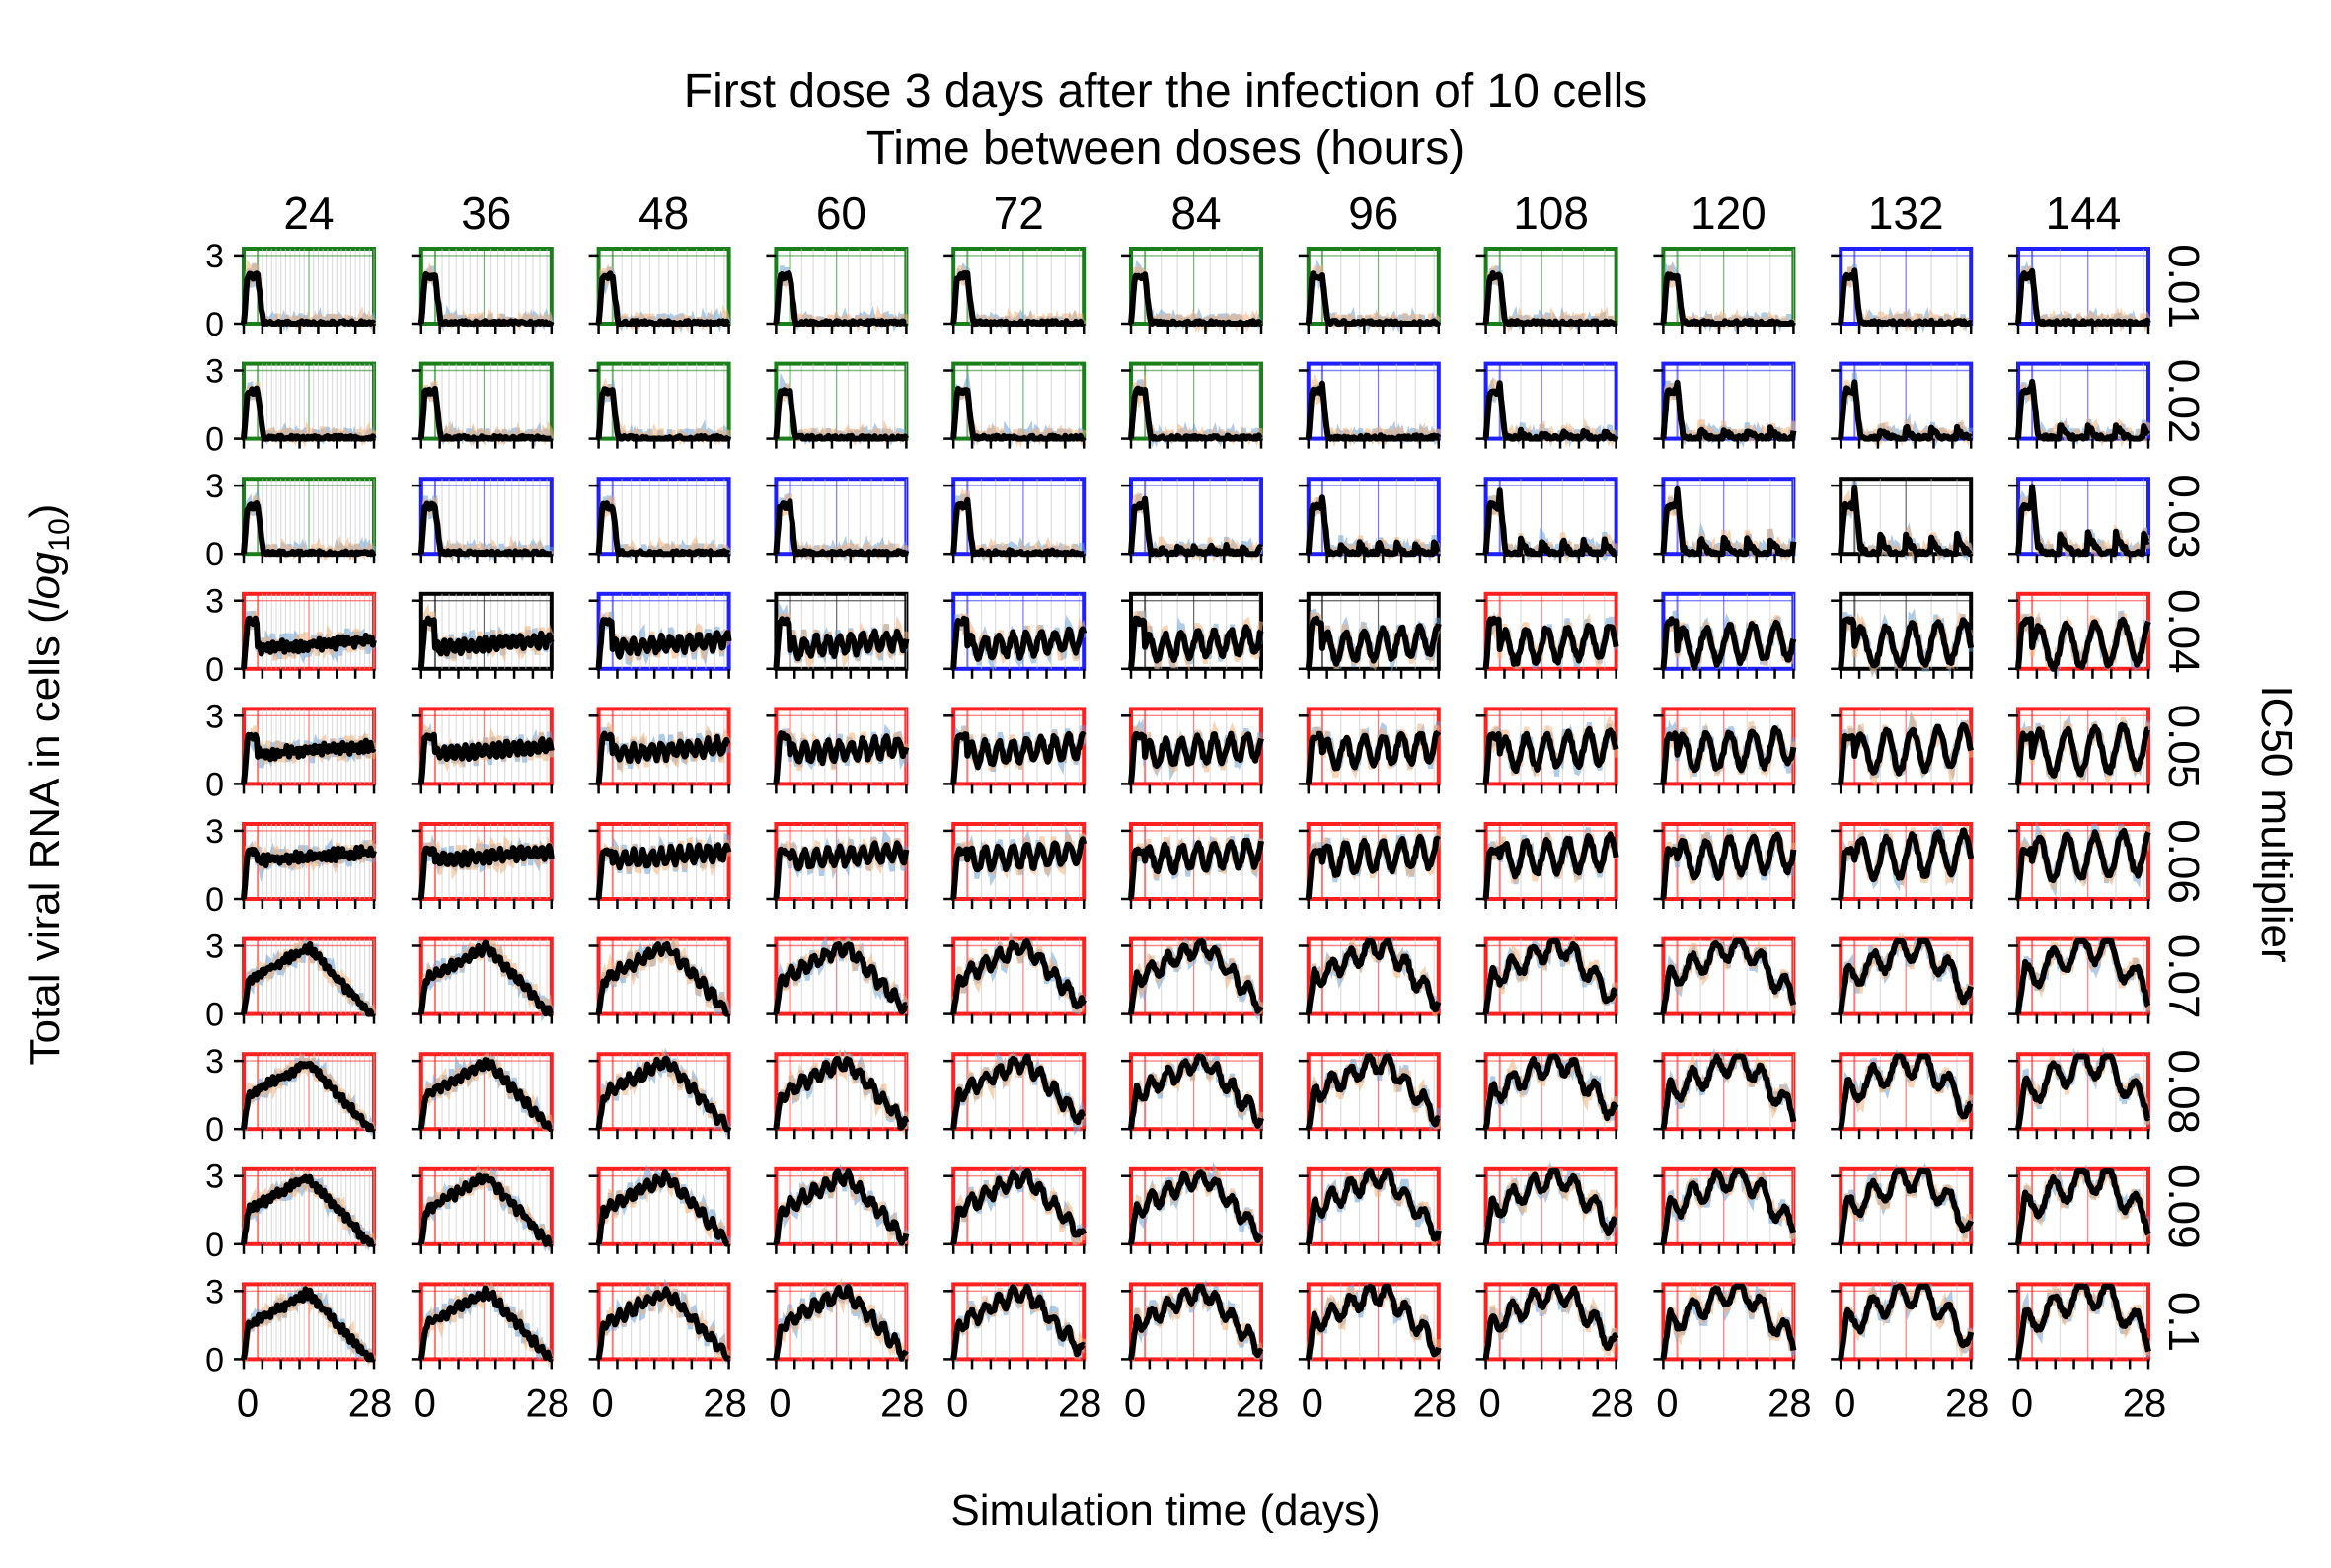 Image resolution: width=2331 pixels, height=1568 pixels. I want to click on row-header: 0.04, so click(2184, 631).